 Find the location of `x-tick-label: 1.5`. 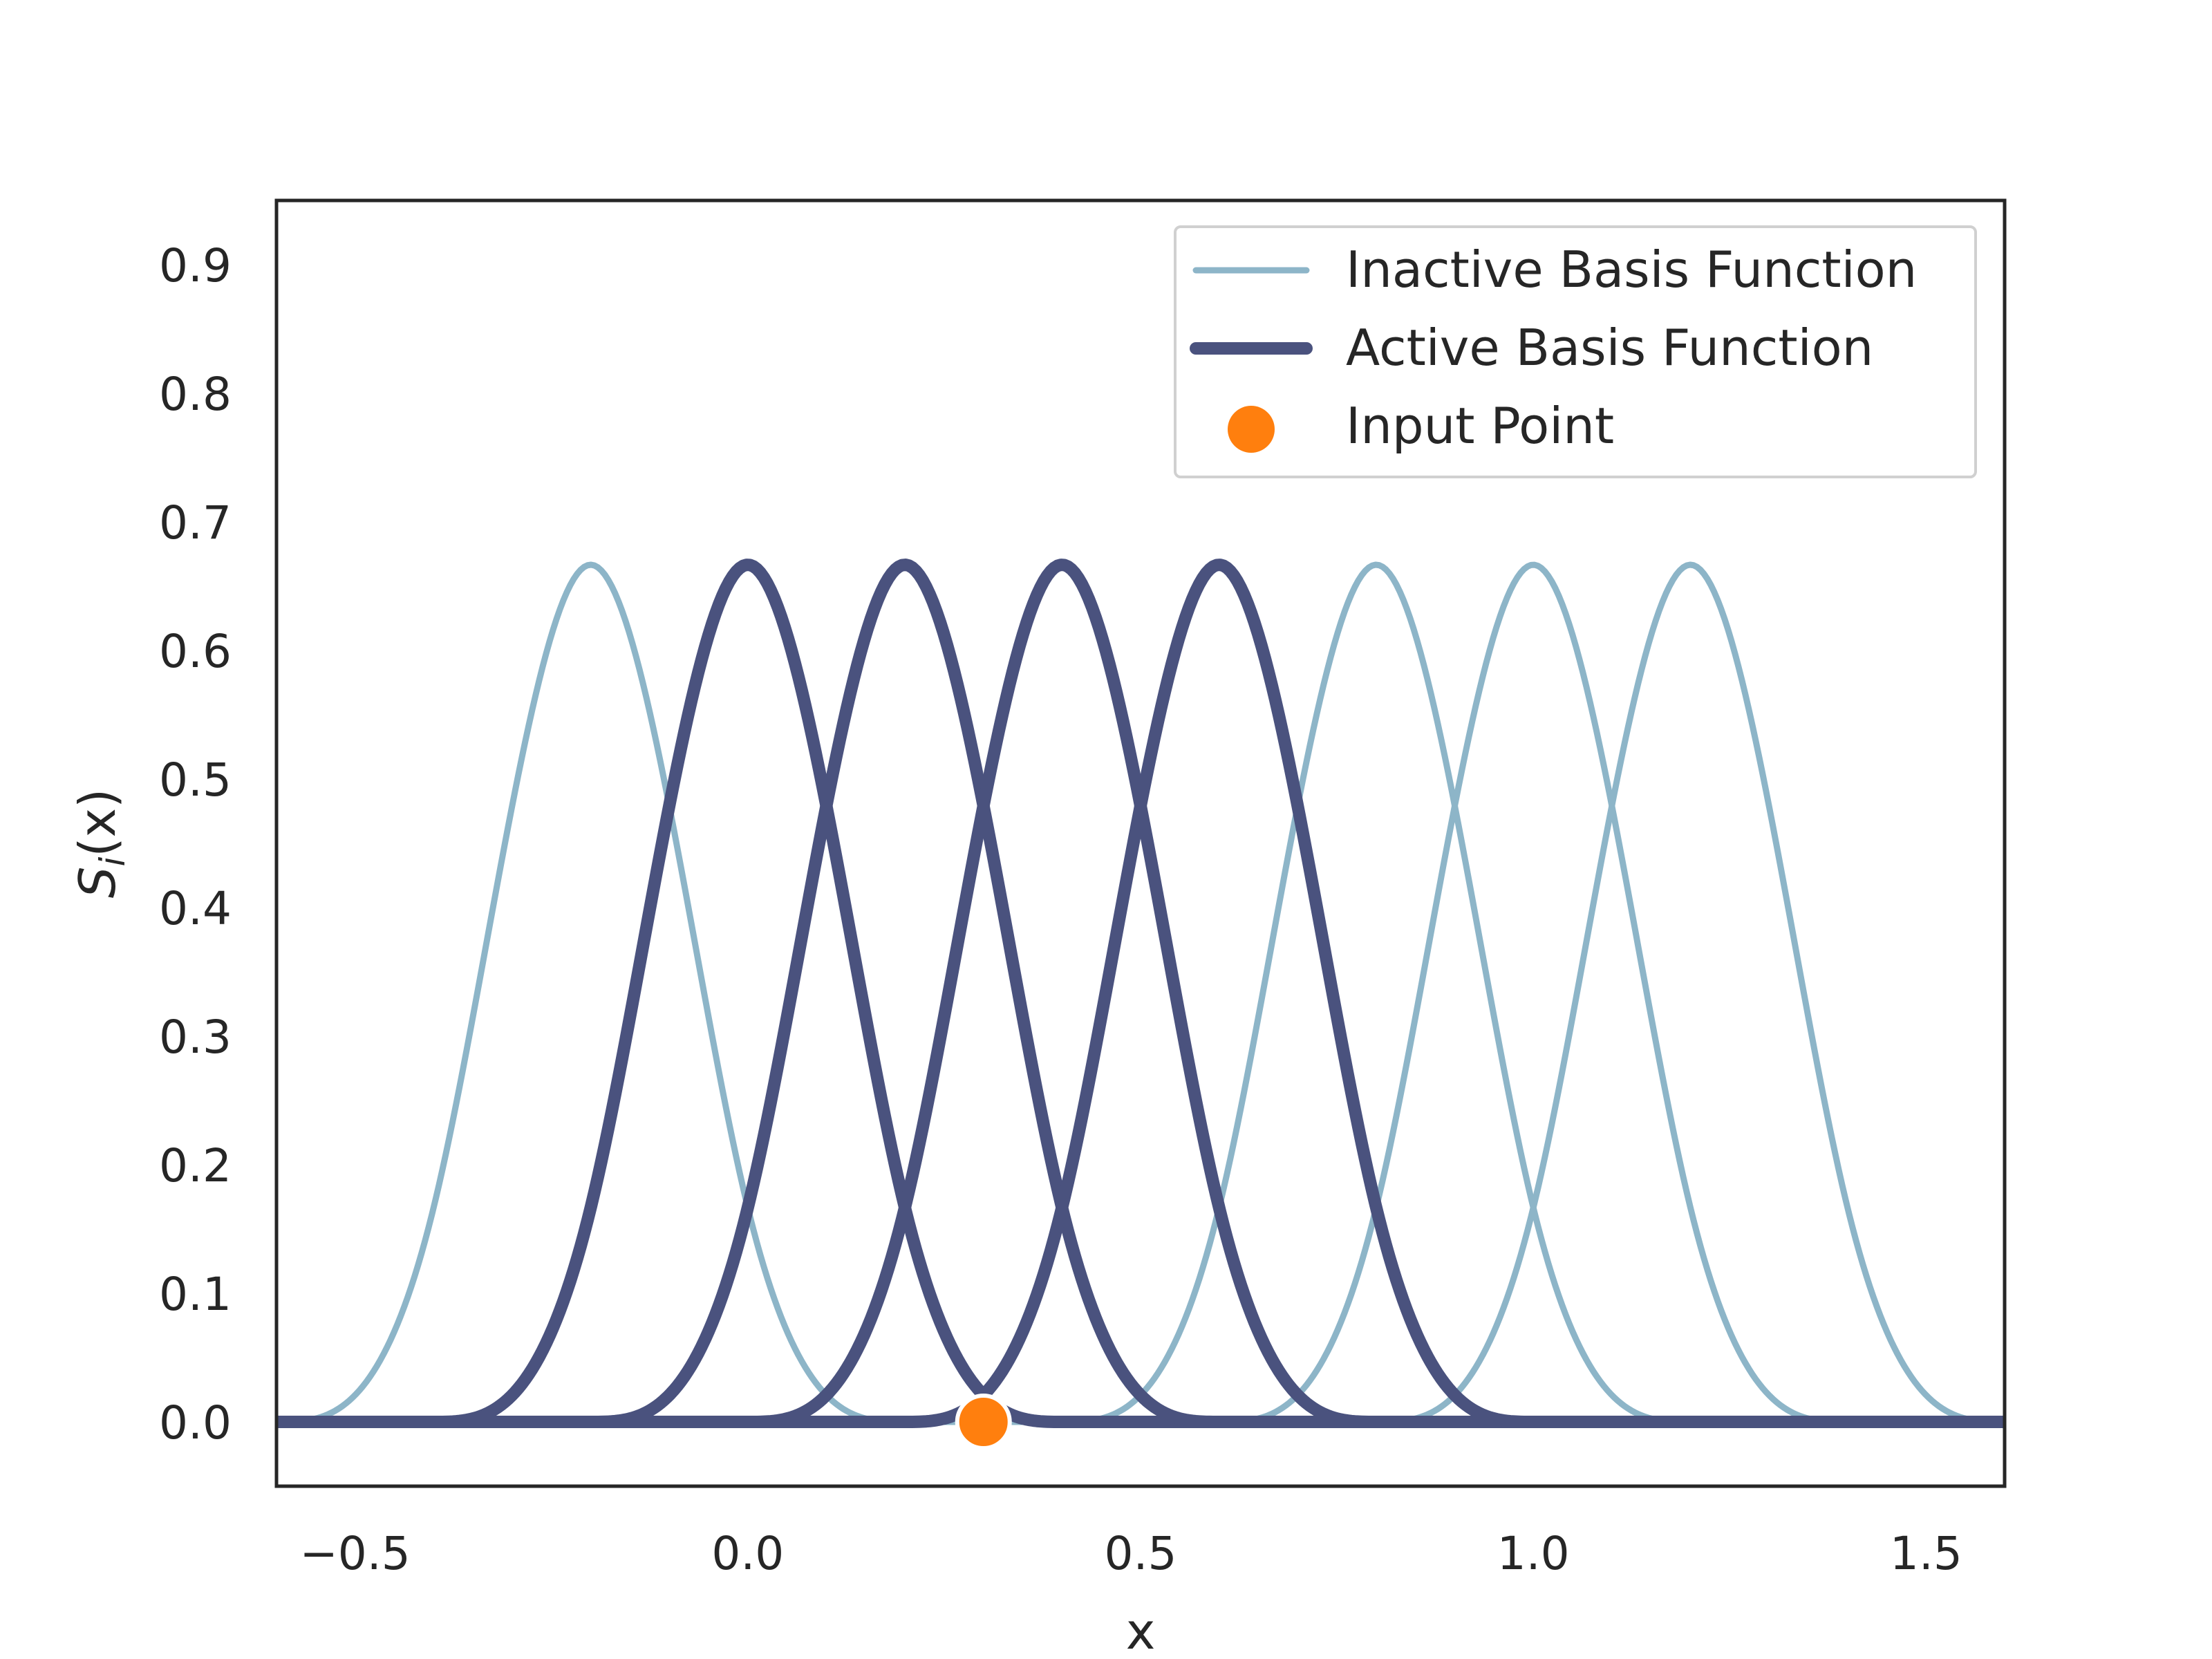

x-tick-label: 1.5 is located at coordinates (1926, 1554).